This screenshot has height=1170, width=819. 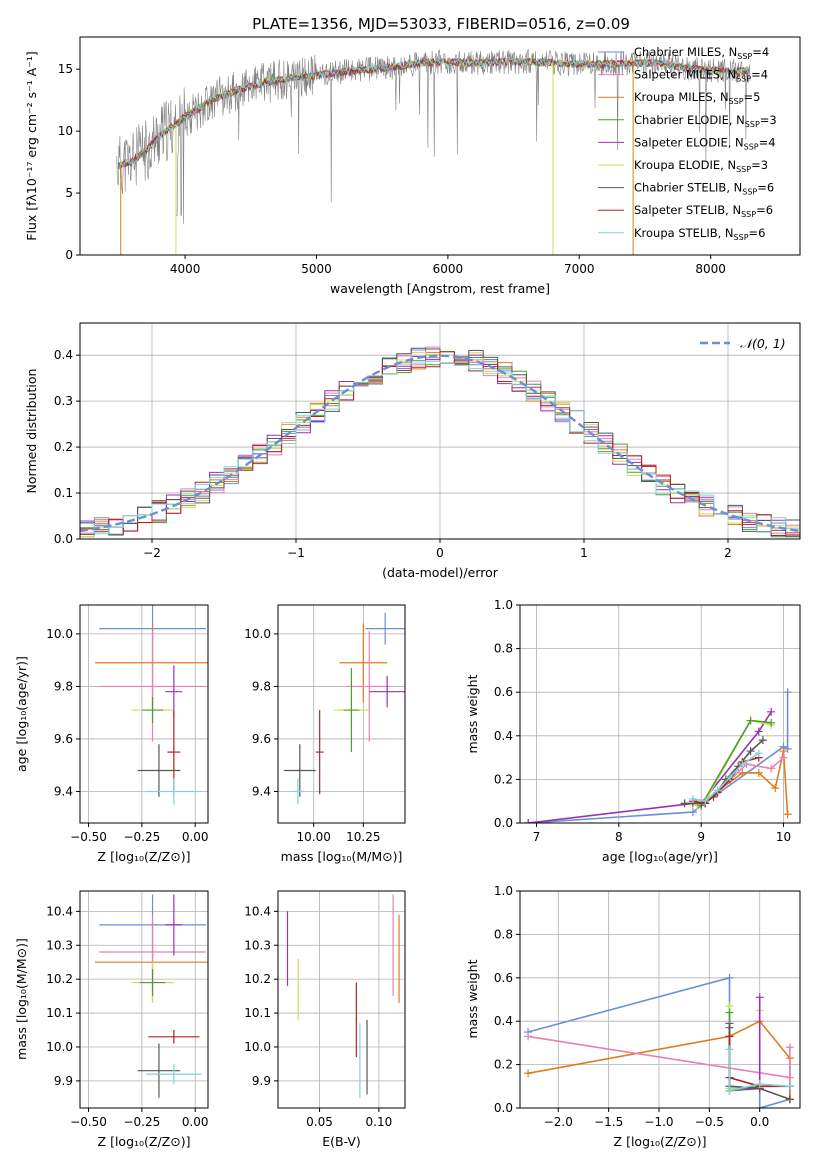 What do you see at coordinates (63, 791) in the screenshot?
I see `age_vs_Z-ytick-label: 9.4` at bounding box center [63, 791].